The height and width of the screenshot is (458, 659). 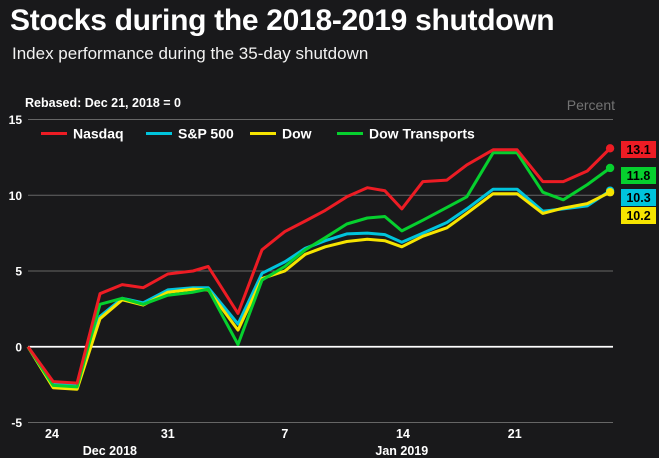 What do you see at coordinates (284, 434) in the screenshot?
I see `x-axis-tick-label: 7` at bounding box center [284, 434].